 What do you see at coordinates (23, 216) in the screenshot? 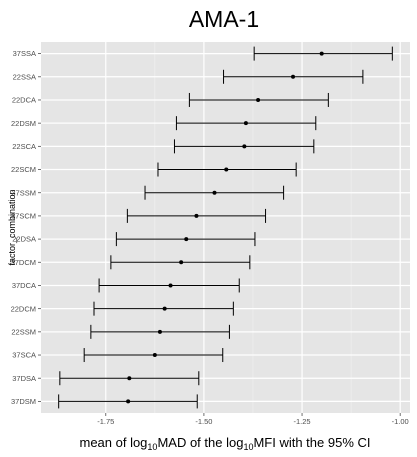
I see `y-tick-label: 37SCM` at bounding box center [23, 216].